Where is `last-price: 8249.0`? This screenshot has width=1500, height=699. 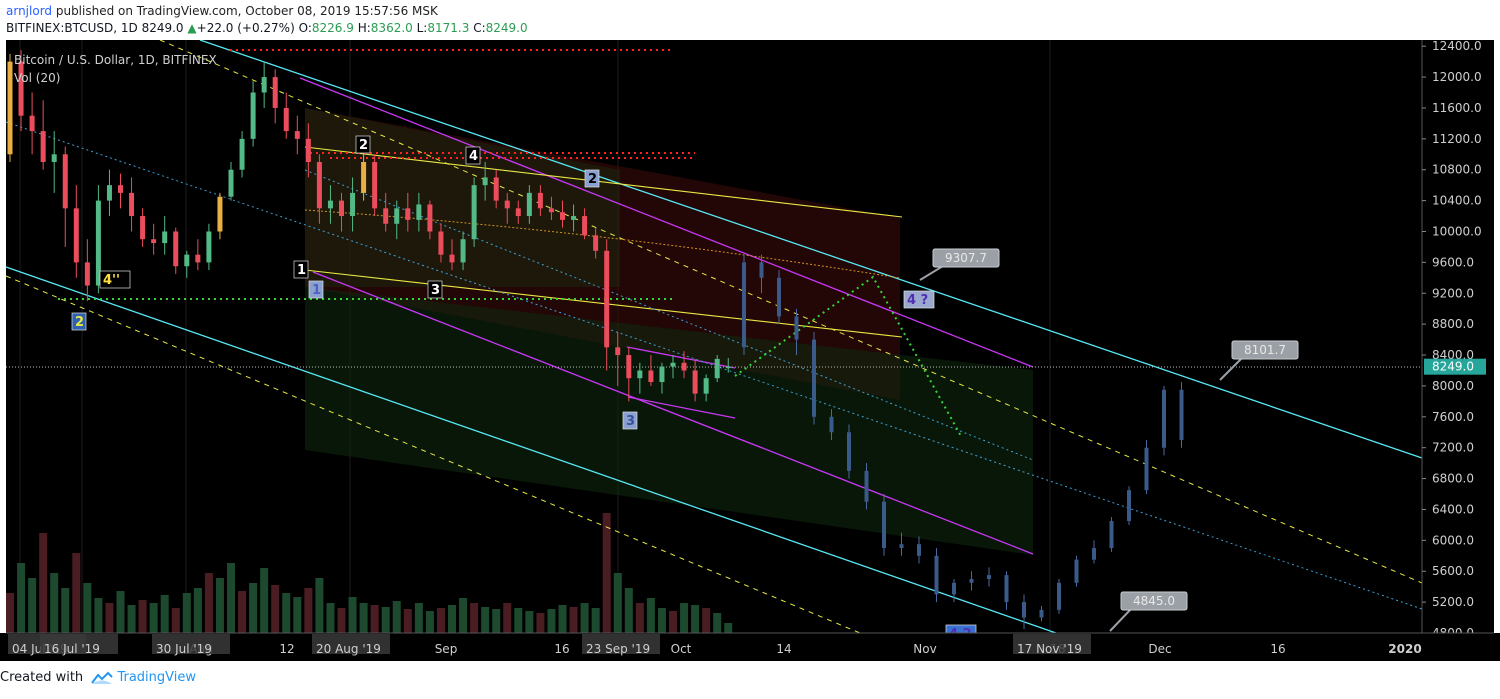
last-price: 8249.0 is located at coordinates (162, 28).